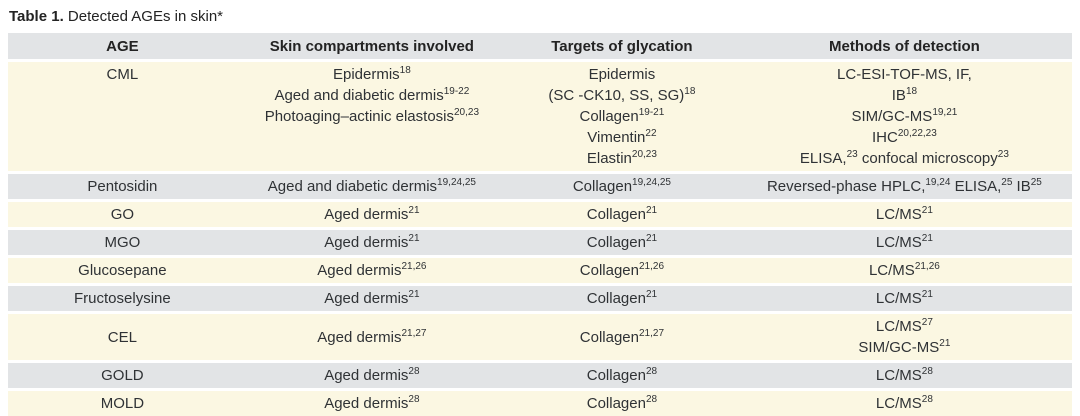  I want to click on age-cell: Pentosidin, so click(122, 186).